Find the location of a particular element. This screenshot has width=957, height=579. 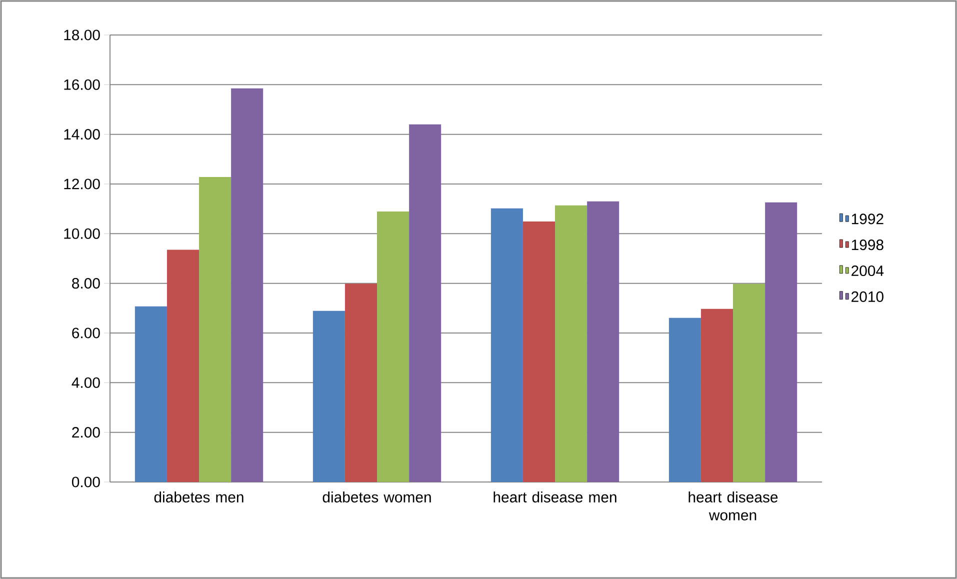

y-tick-label: 18.00 is located at coordinates (82, 35).